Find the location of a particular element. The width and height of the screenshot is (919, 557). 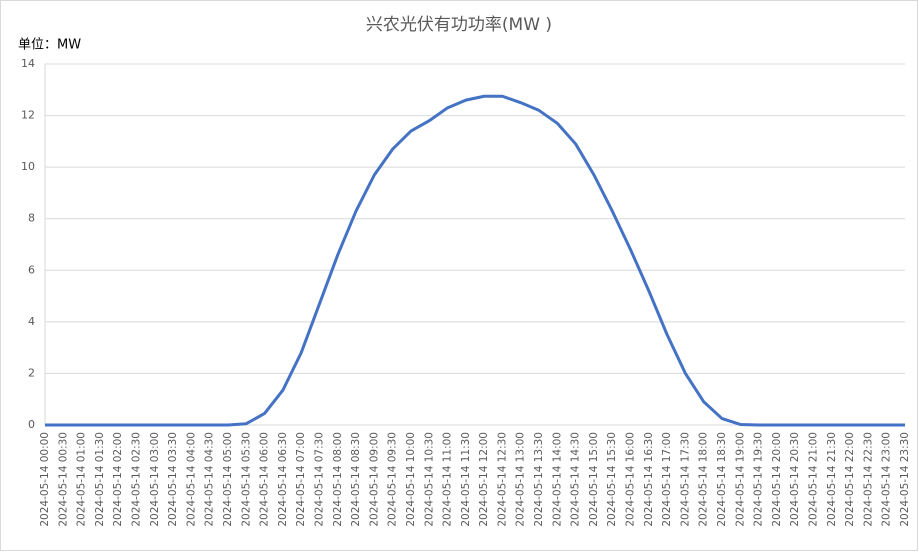

x-tick-label: 2024-05-14 05:30 is located at coordinates (246, 479).